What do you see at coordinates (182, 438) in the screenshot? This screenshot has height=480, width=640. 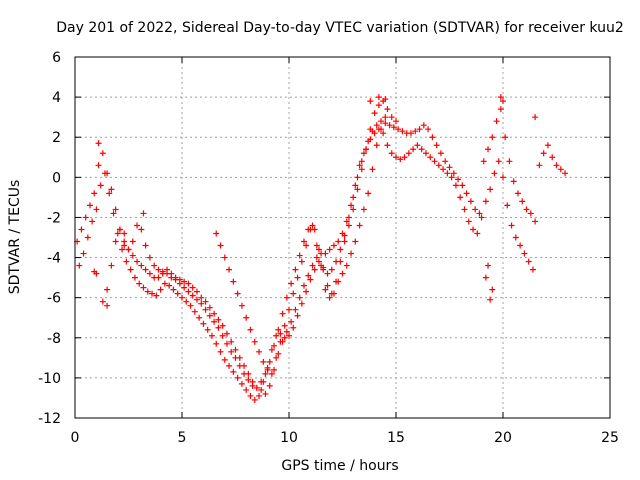 I see `x-tick-label: 5` at bounding box center [182, 438].